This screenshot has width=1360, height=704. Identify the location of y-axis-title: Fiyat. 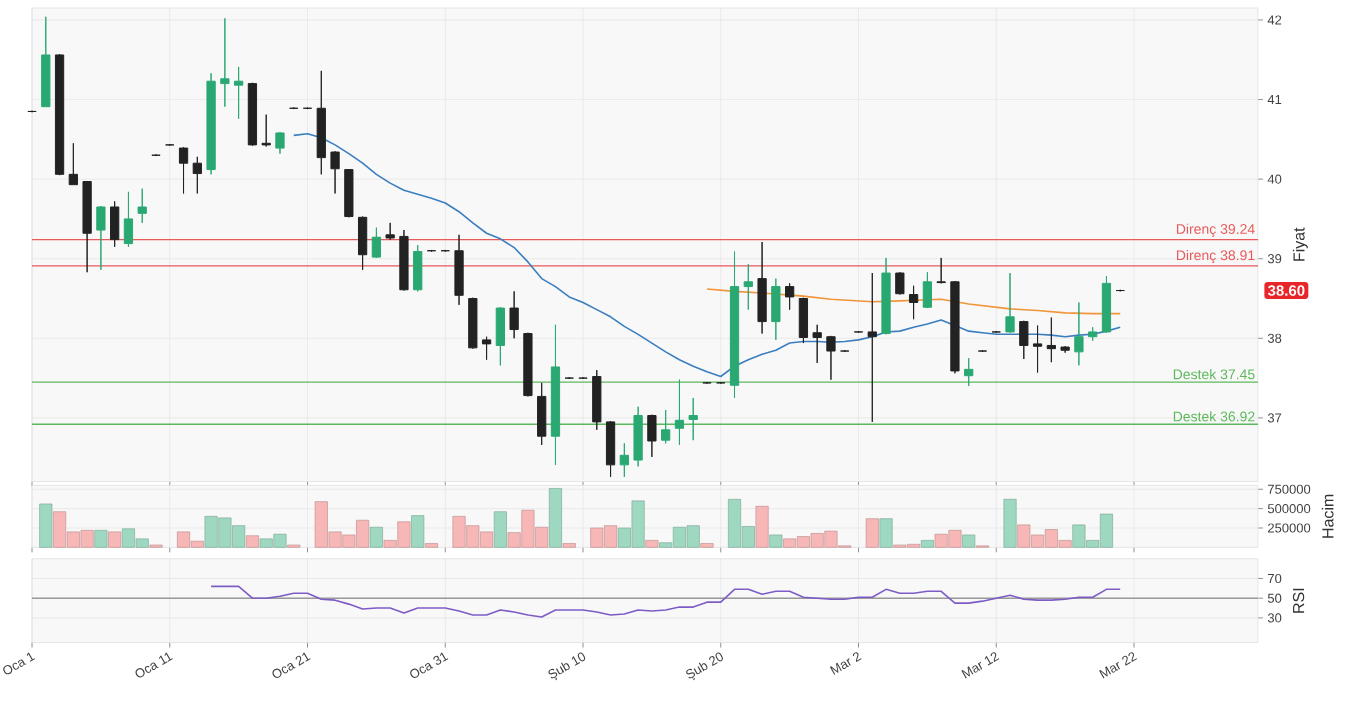
(1300, 244).